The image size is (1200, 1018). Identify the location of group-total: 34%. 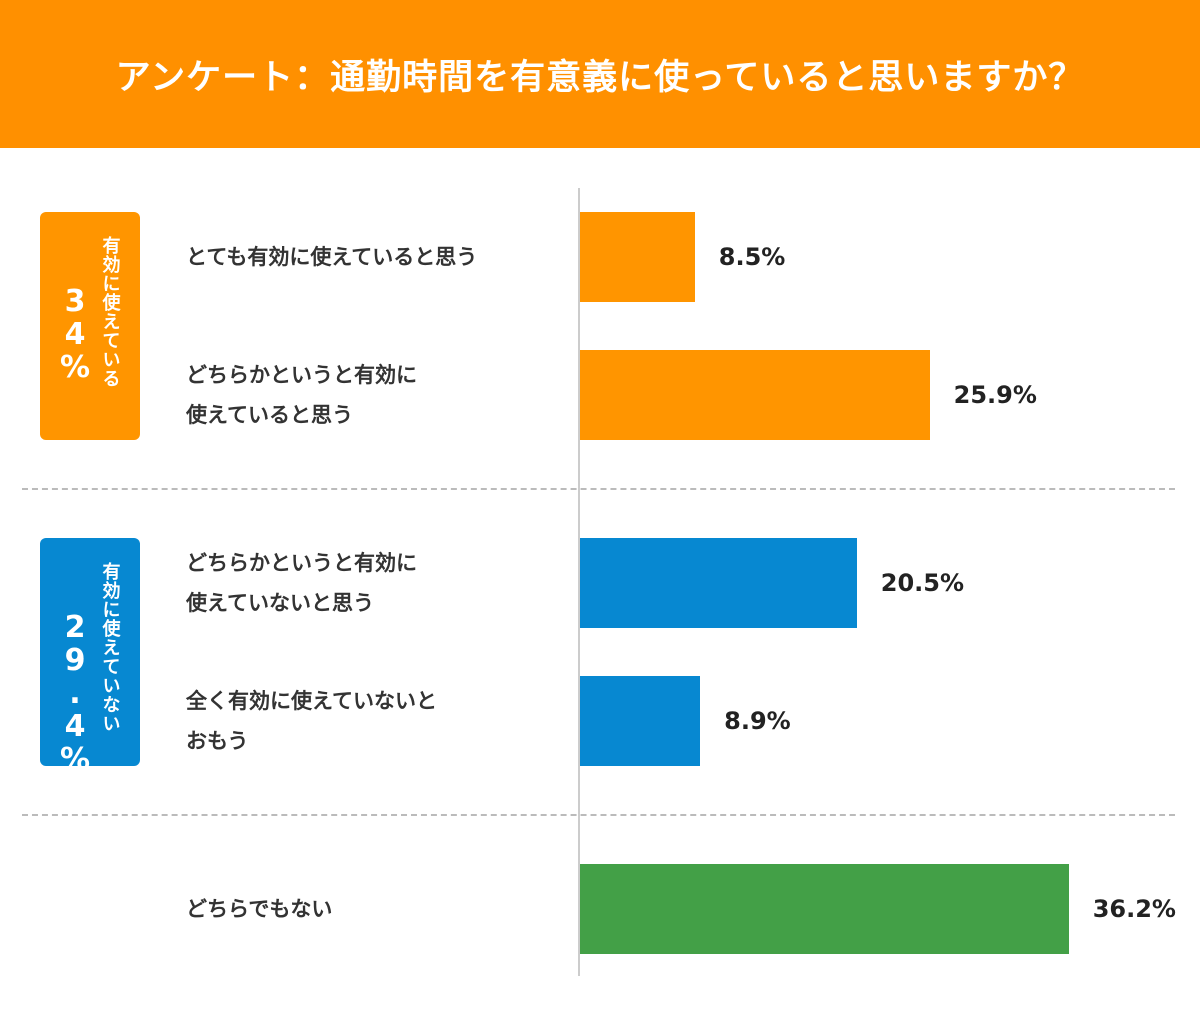
(75, 333).